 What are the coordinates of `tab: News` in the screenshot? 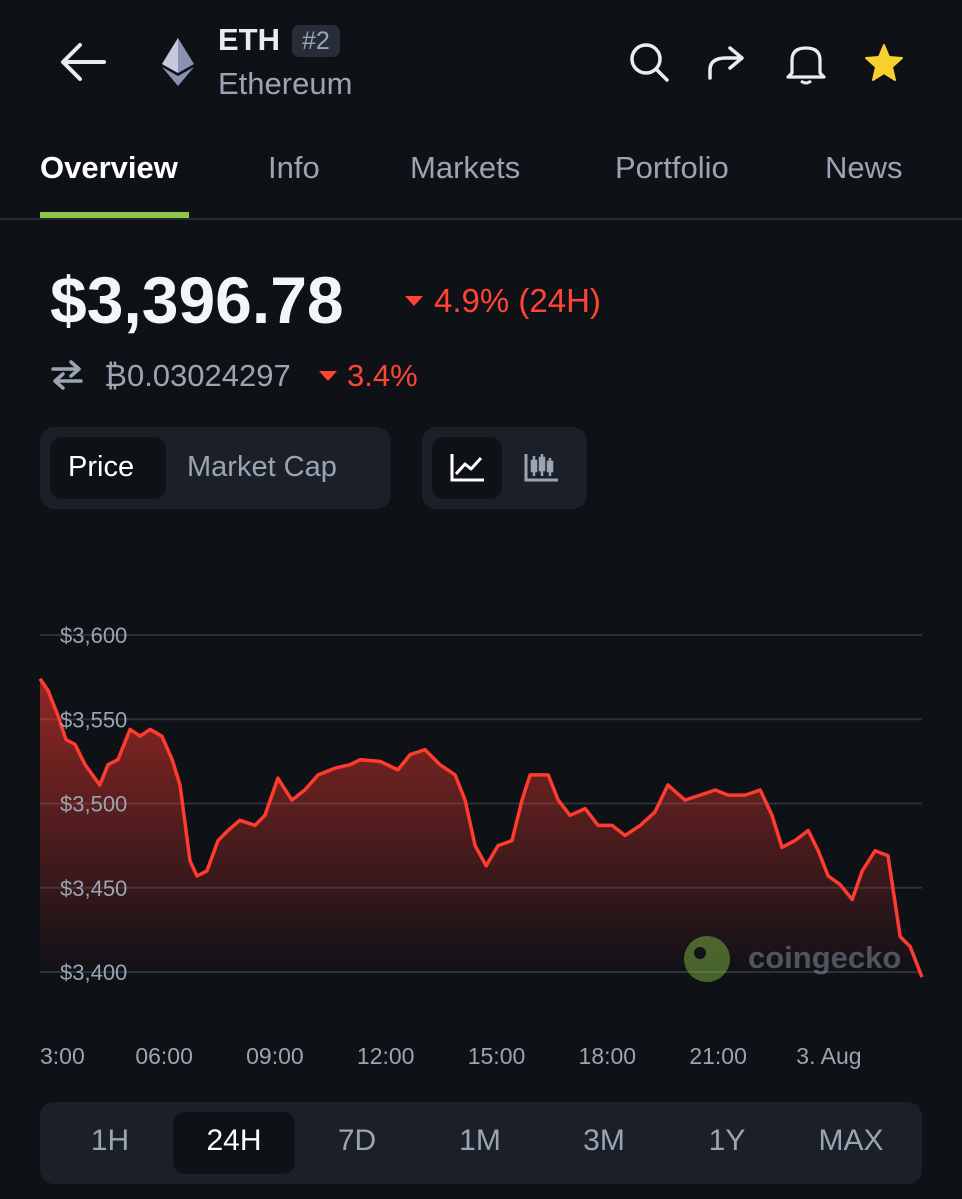 It's located at (864, 167).